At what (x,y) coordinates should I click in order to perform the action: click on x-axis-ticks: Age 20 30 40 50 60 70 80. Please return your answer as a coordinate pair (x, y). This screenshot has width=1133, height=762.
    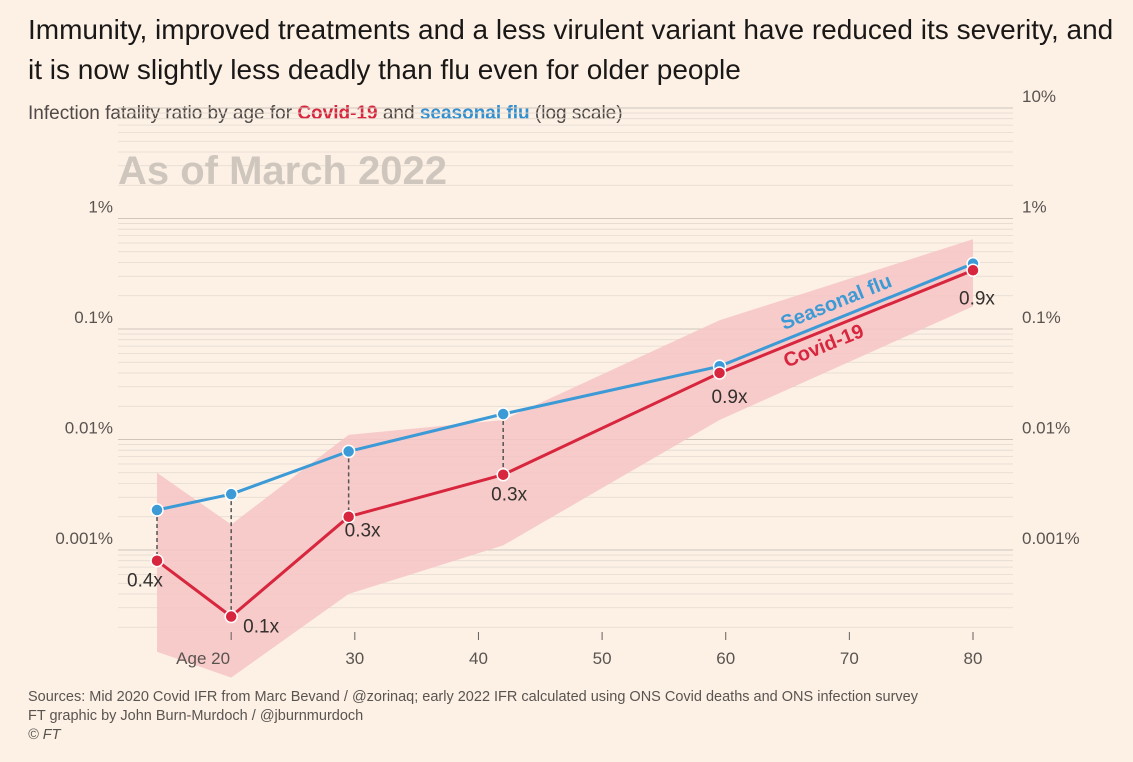
    Looking at the image, I should click on (579, 650).